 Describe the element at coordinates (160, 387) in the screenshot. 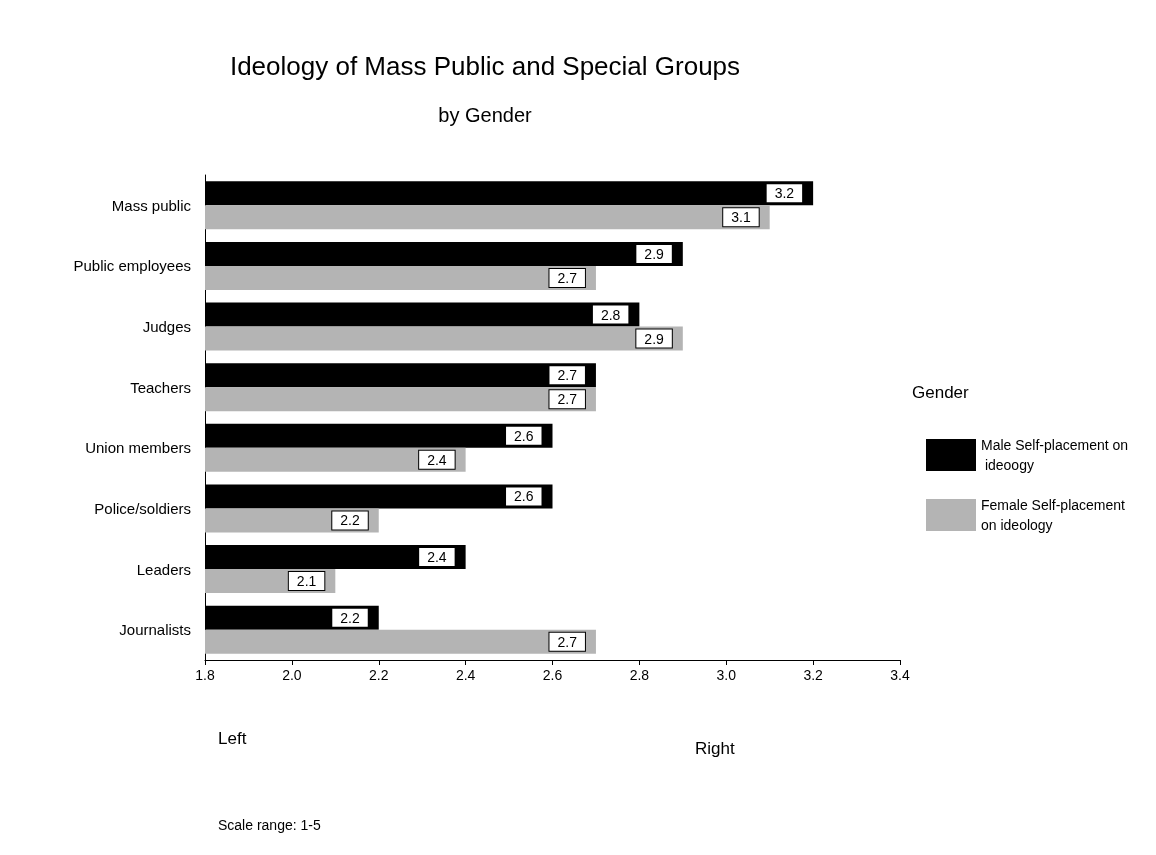

I see `y-tick-label: Teachers` at that location.